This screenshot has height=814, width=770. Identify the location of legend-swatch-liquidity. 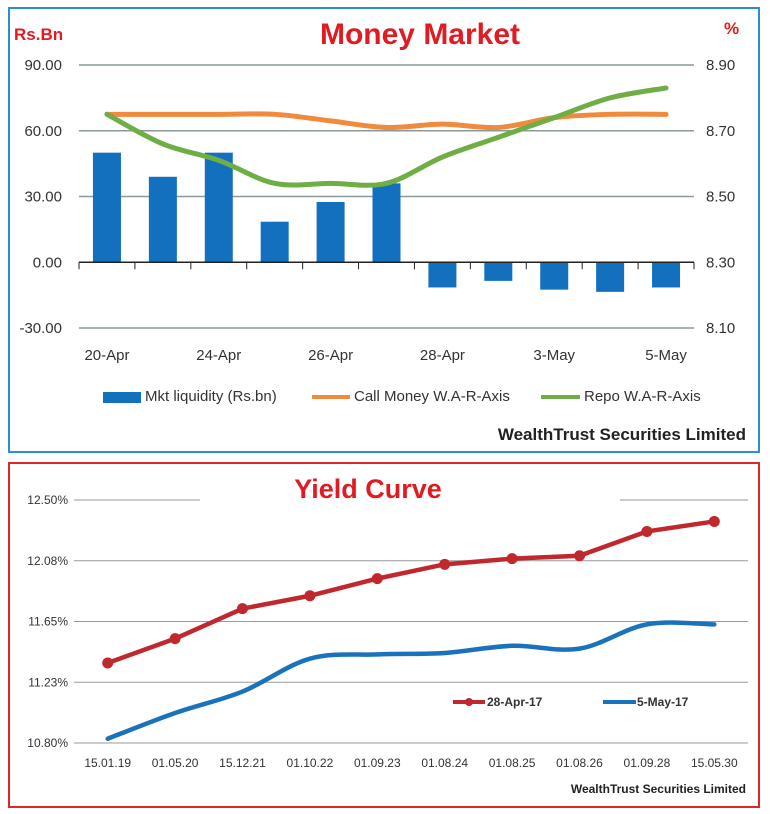
(122, 397).